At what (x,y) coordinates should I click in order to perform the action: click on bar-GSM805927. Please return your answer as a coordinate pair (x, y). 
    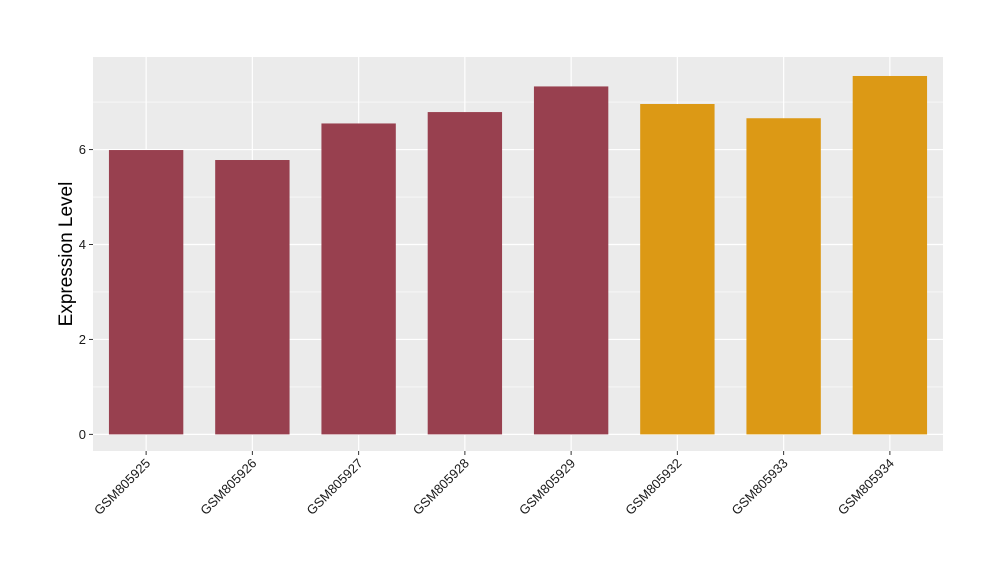
    Looking at the image, I should click on (358, 278).